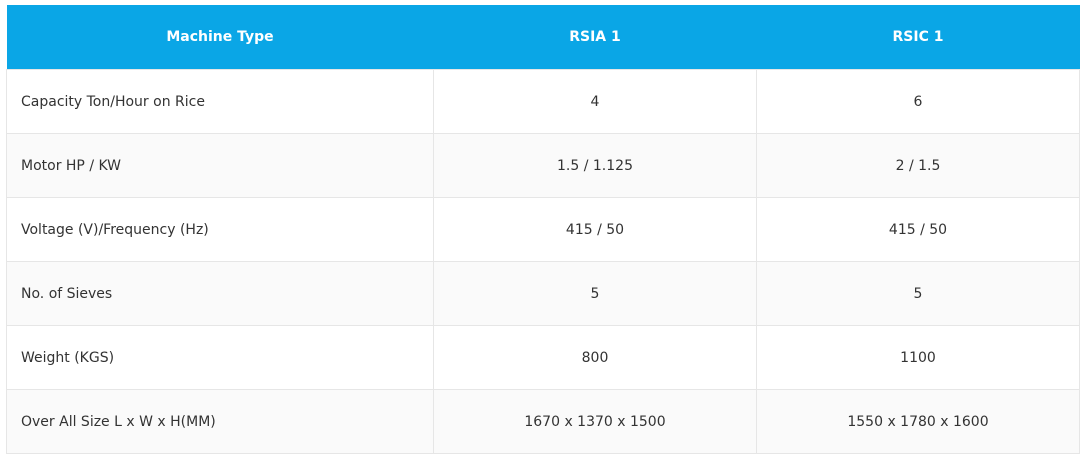  Describe the element at coordinates (918, 421) in the screenshot. I see `table-cell: 1550 x 1780 x 1600` at that location.